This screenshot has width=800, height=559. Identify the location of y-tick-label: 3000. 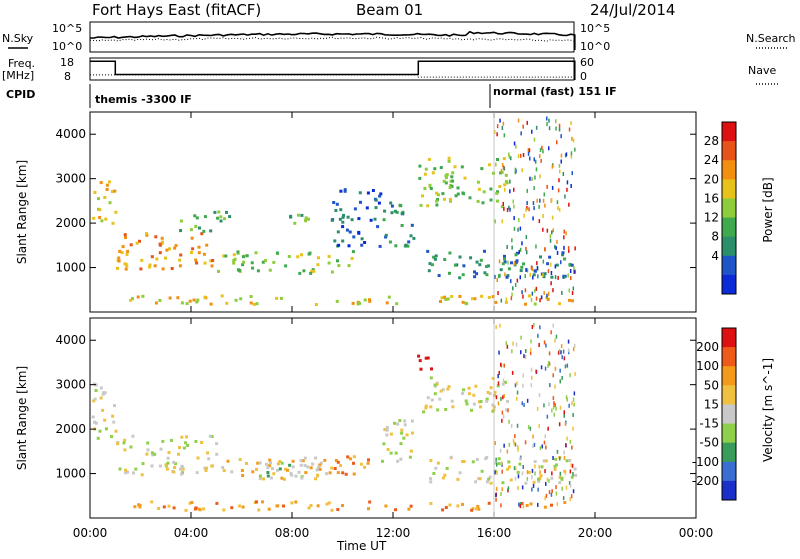
(70, 179).